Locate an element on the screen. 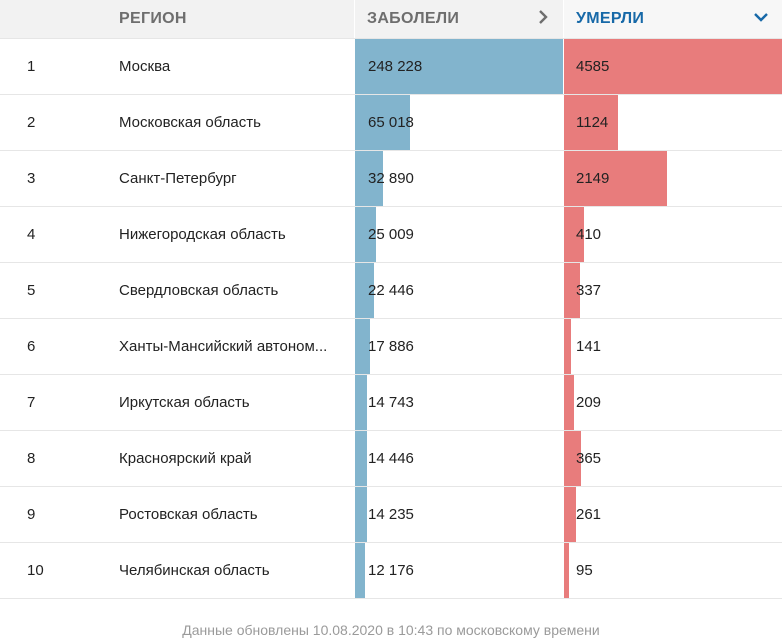 The width and height of the screenshot is (782, 642). row-deaths: 209 is located at coordinates (672, 402).